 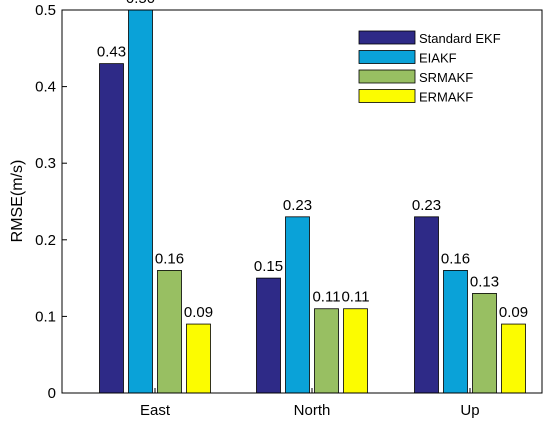 I want to click on legend: Standard EKF EIAKF SRMAKF ERMAKF, so click(x=429, y=67).